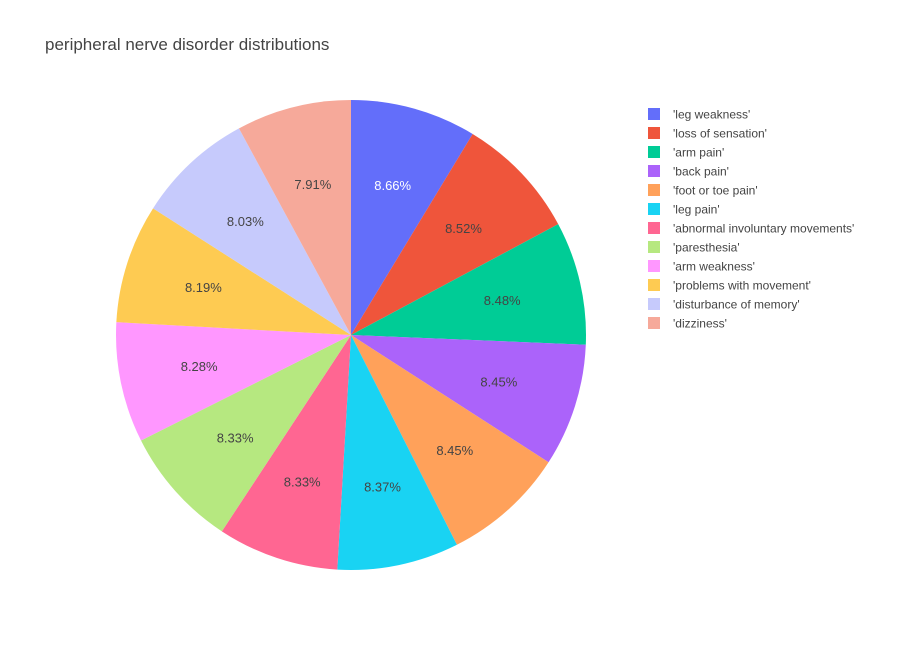 The height and width of the screenshot is (650, 900). What do you see at coordinates (312, 184) in the screenshot?
I see `slice-percent-label: 7.91%` at bounding box center [312, 184].